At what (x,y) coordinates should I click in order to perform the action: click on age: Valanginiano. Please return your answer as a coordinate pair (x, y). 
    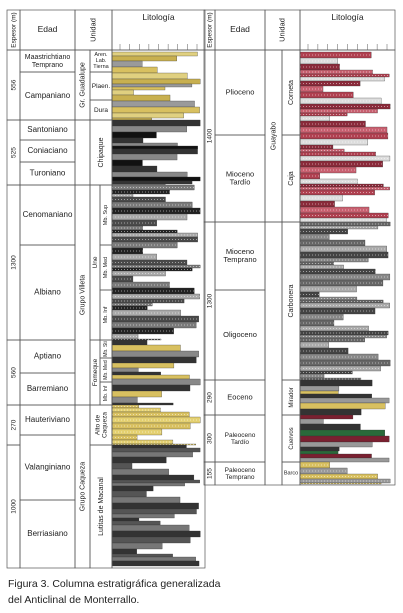
    Looking at the image, I should click on (48, 467).